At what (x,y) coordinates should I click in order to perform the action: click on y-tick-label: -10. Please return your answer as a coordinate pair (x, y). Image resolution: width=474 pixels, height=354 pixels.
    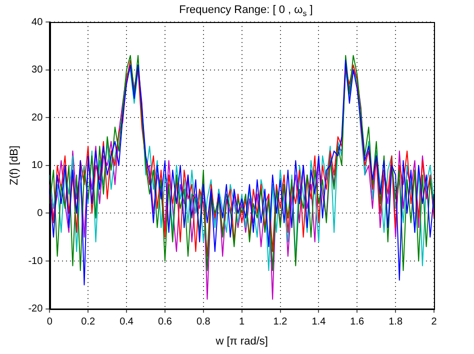
    Looking at the image, I should click on (36, 261).